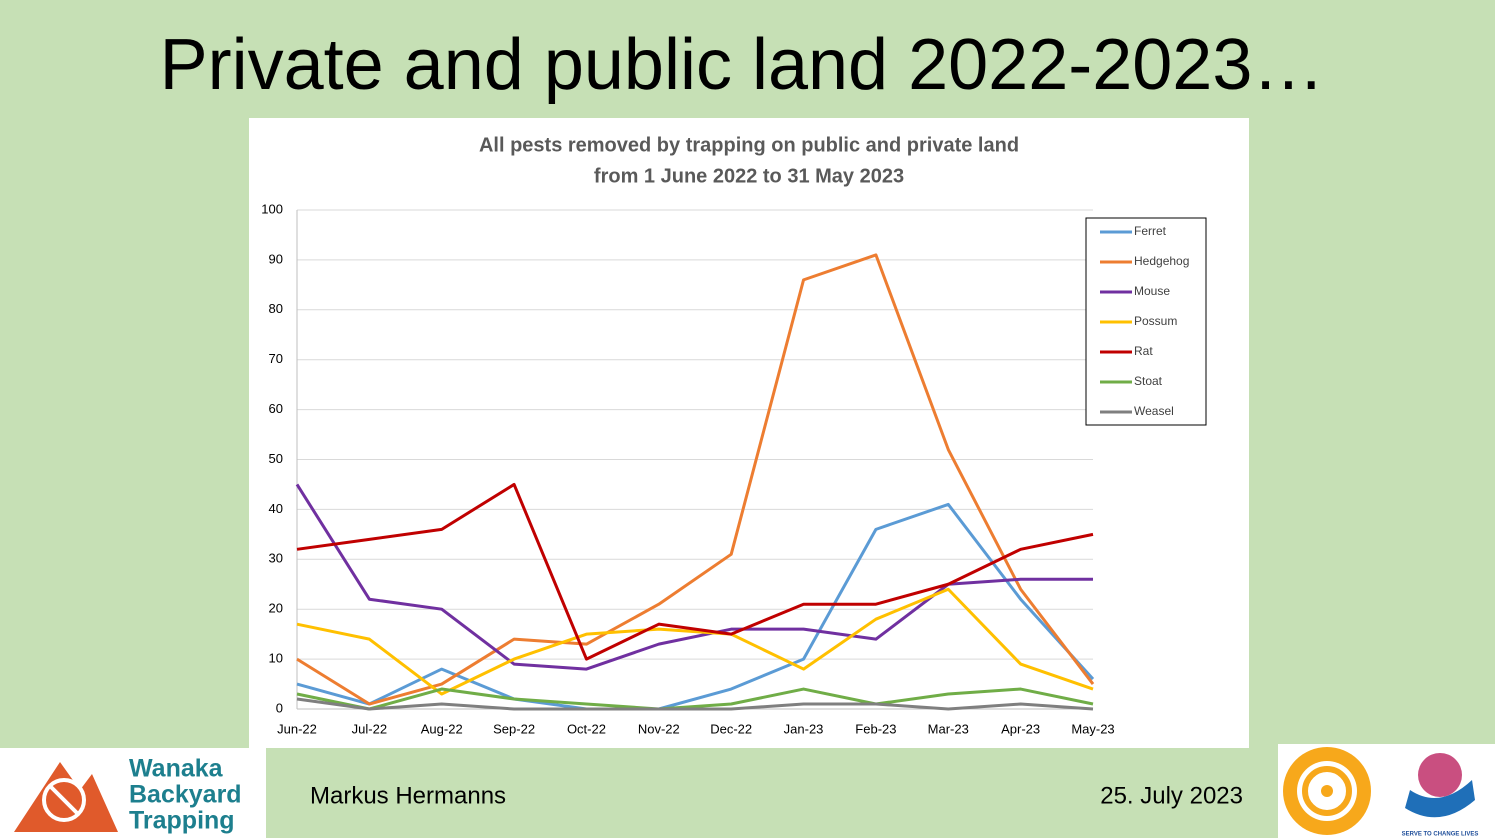  I want to click on wanaka-logo-mountain, so click(66, 797).